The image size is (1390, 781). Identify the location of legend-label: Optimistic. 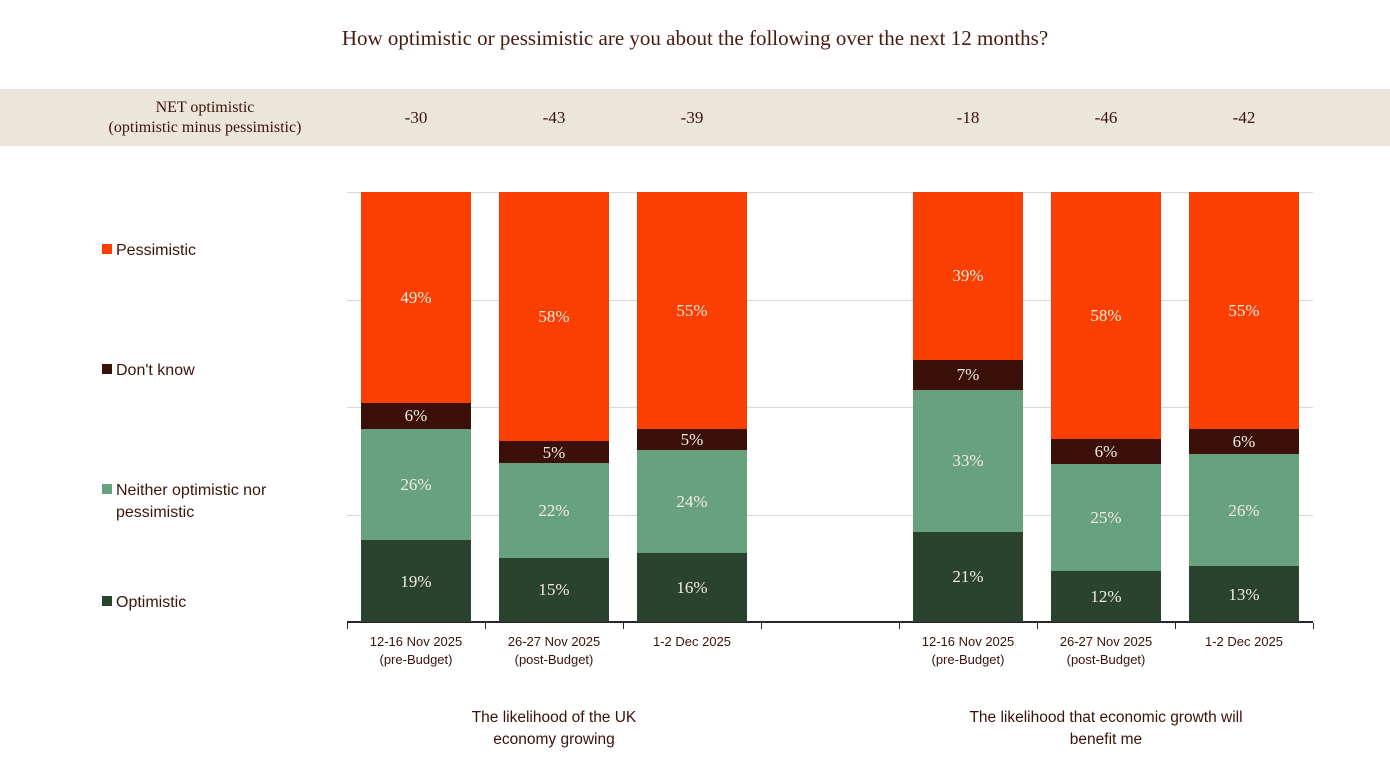
(151, 602).